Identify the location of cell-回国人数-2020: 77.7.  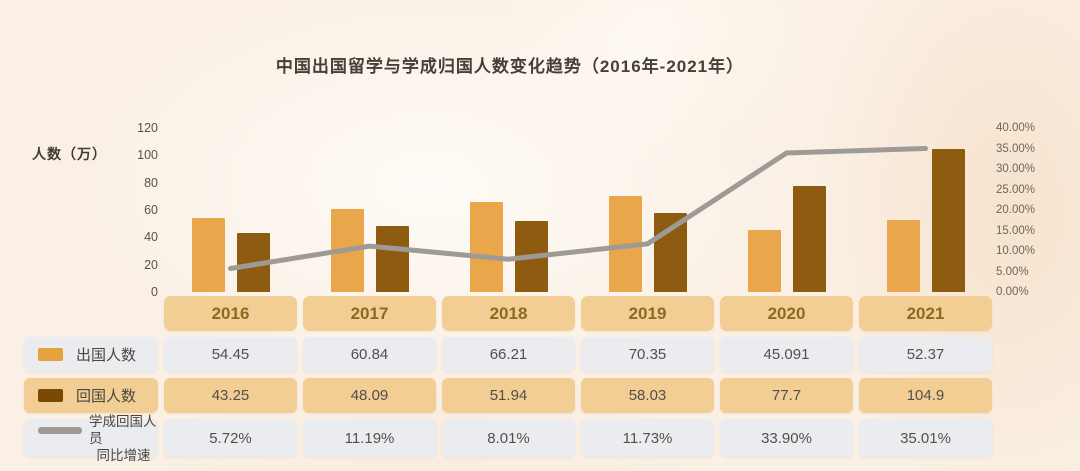
(786, 395).